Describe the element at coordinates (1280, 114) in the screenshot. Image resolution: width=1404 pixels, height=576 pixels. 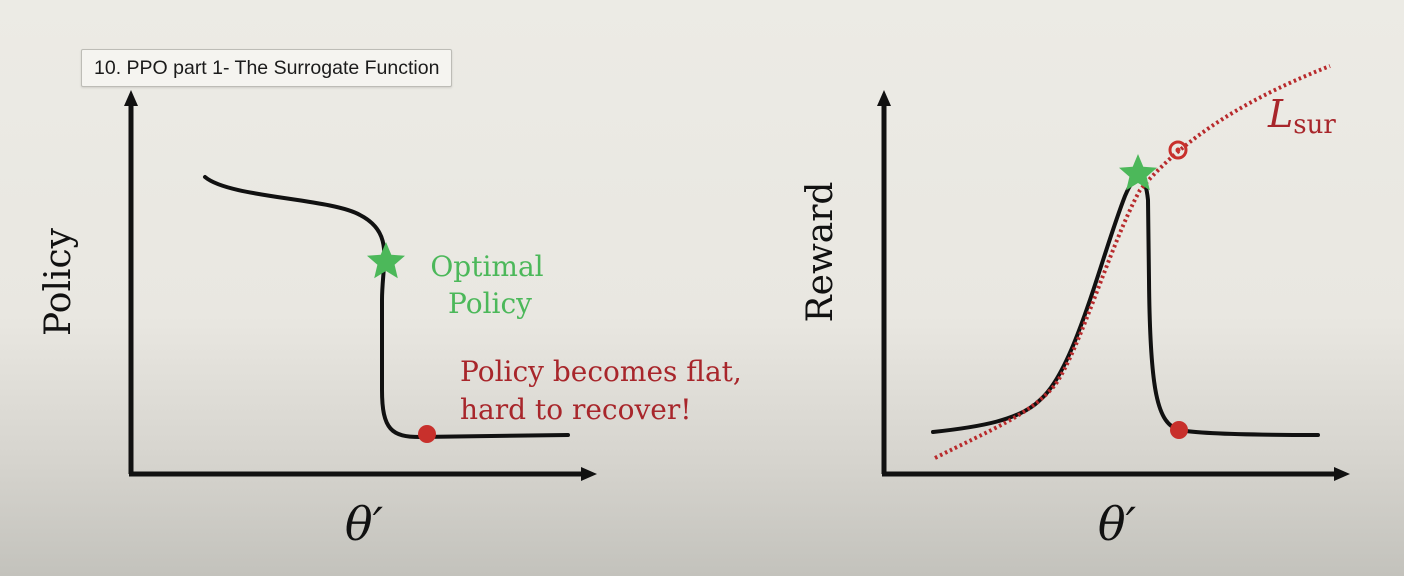
I see `surrogate-label-main: L` at that location.